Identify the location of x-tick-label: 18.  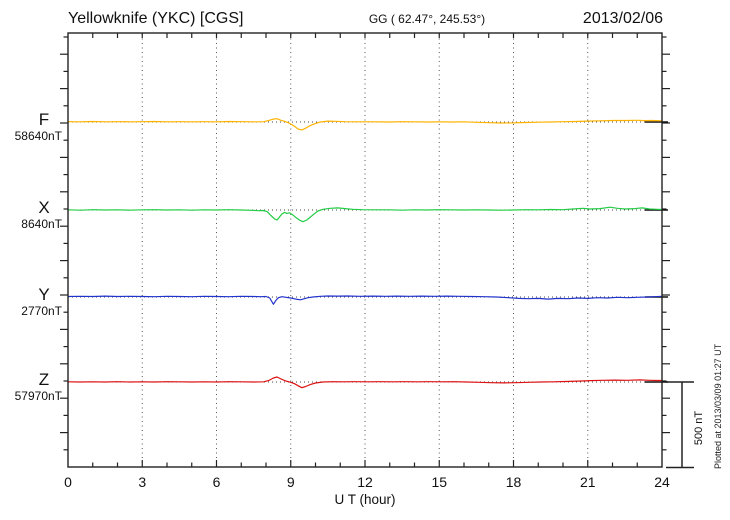
(514, 482).